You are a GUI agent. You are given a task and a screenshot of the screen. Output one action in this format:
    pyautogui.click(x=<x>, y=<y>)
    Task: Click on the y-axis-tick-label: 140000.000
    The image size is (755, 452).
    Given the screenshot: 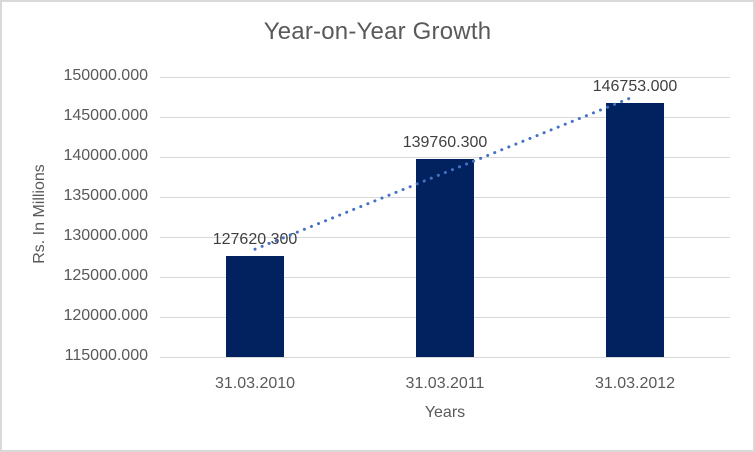 What is the action you would take?
    pyautogui.click(x=105, y=155)
    